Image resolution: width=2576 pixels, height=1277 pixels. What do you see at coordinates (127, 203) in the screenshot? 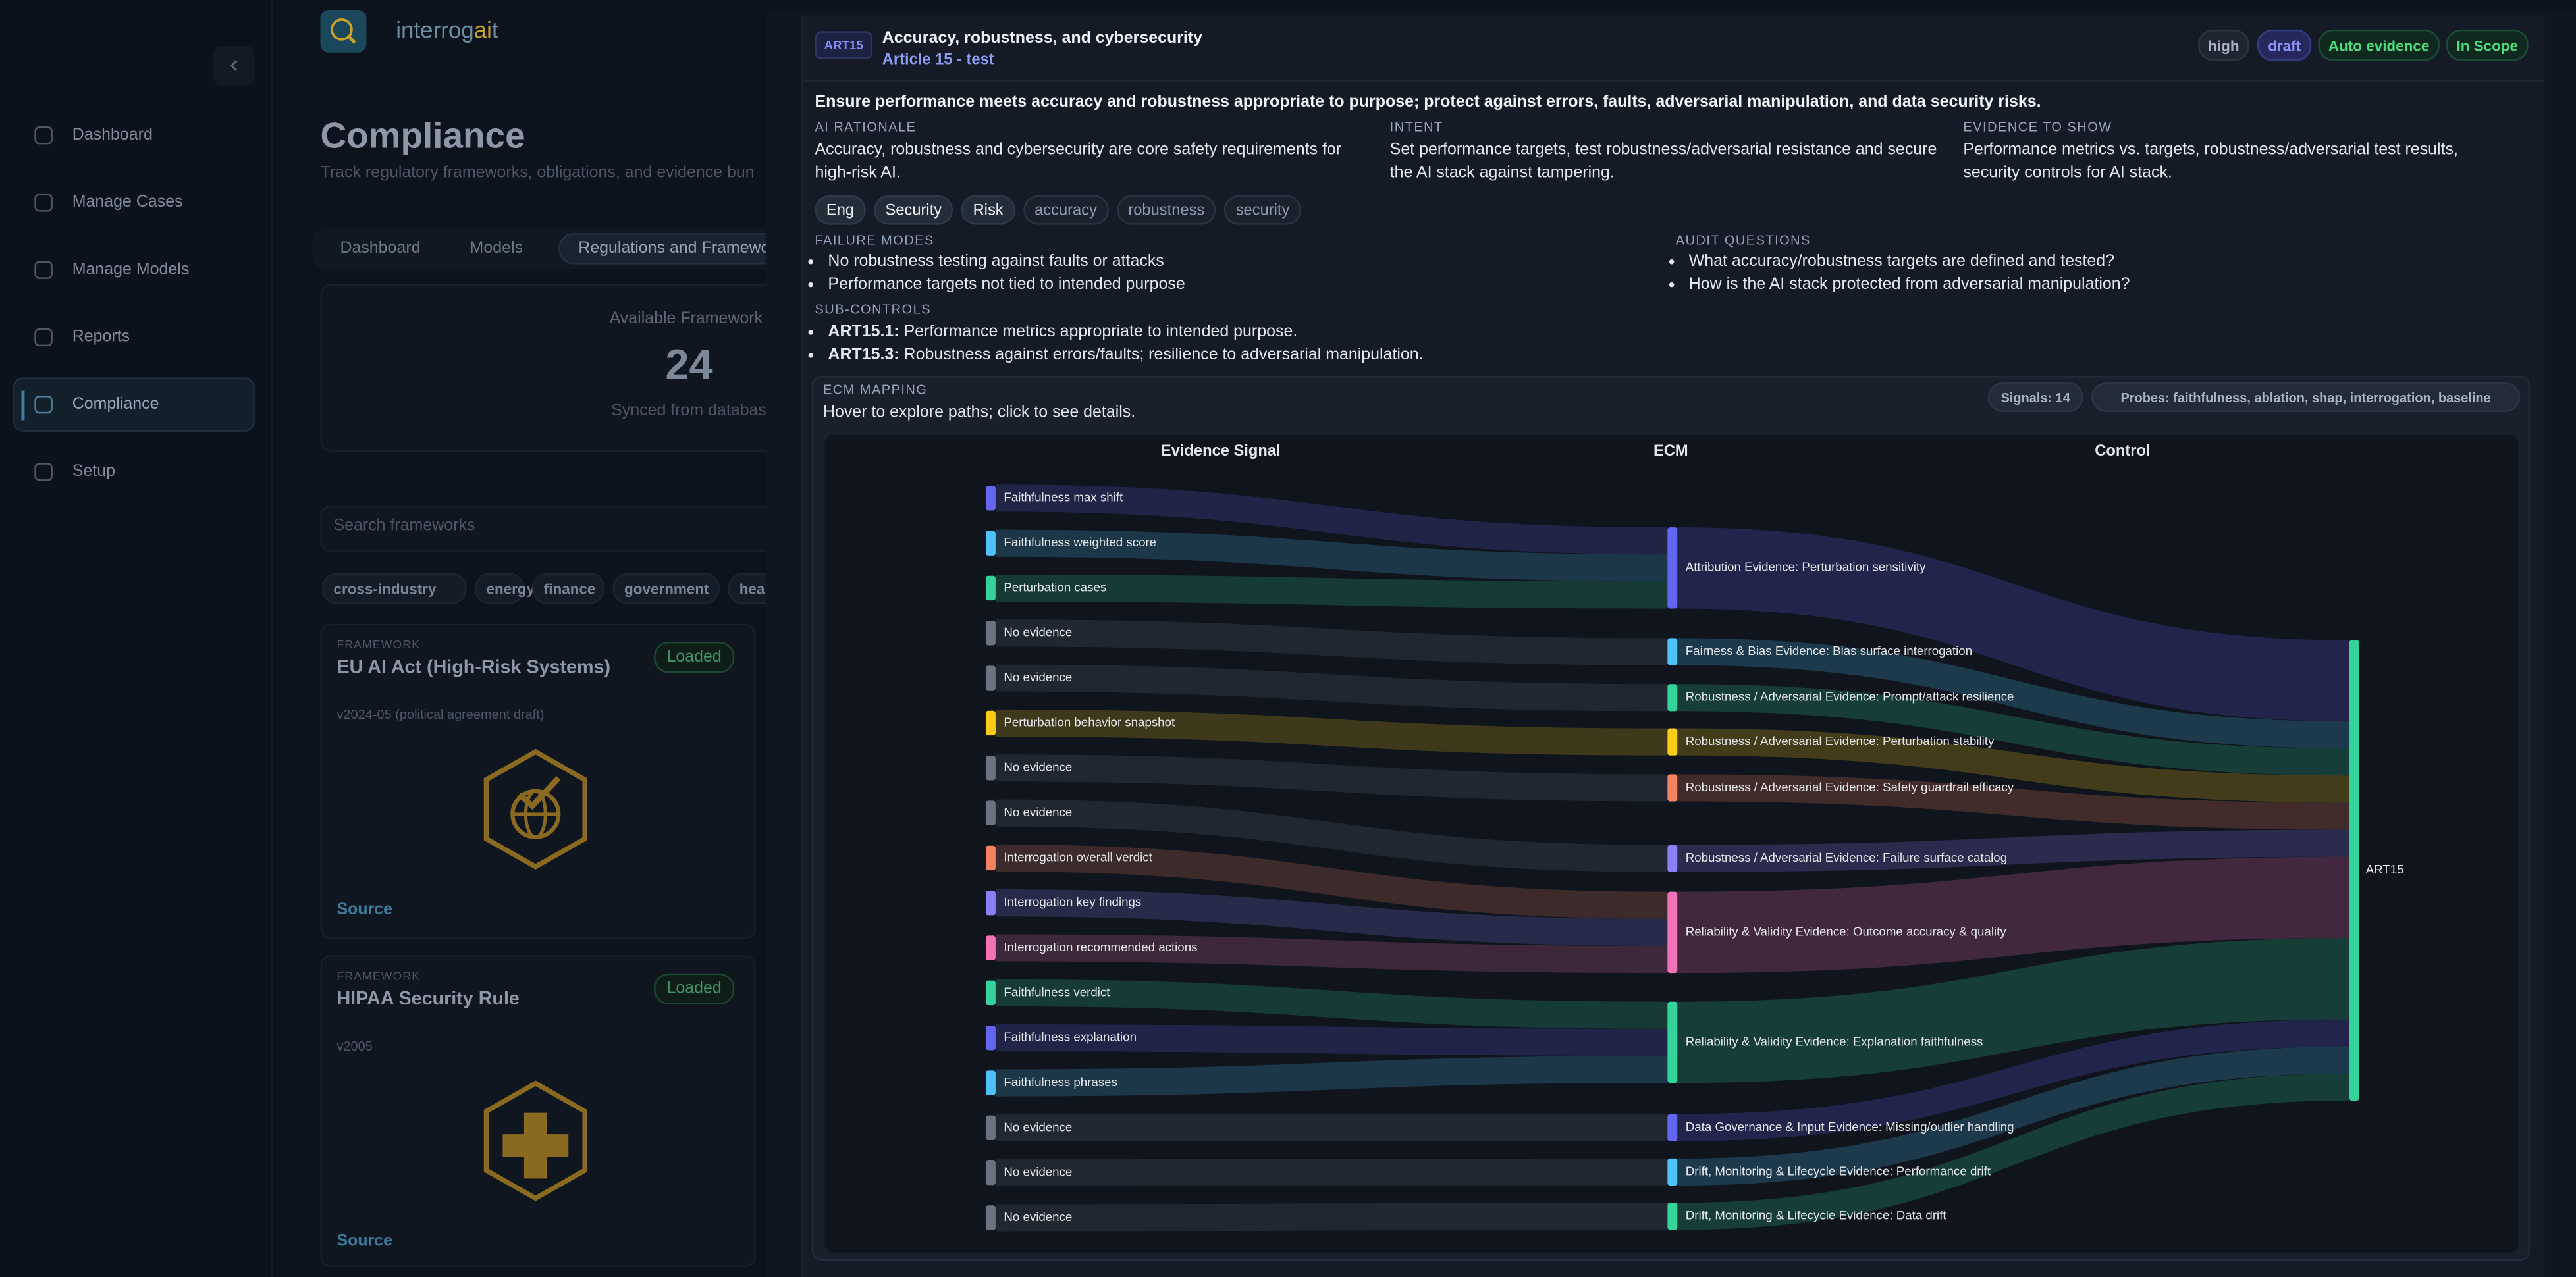
I see `nav-item: Manage Cases` at bounding box center [127, 203].